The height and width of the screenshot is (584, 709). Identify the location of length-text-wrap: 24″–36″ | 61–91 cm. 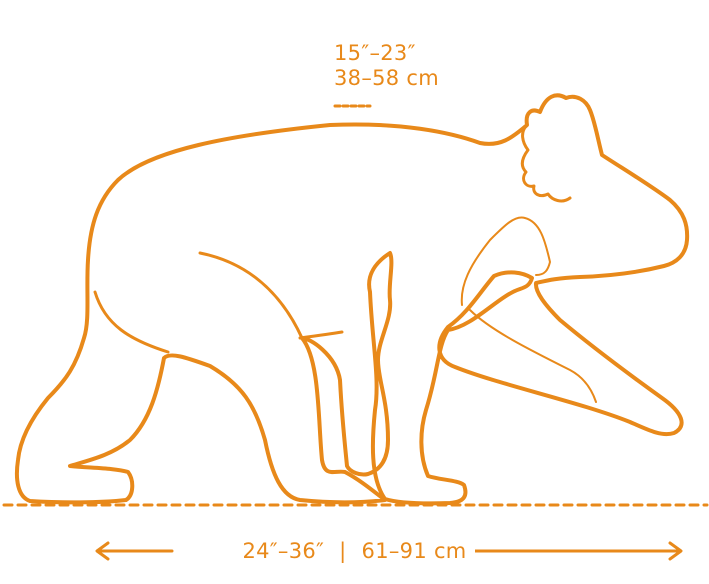
(354, 551).